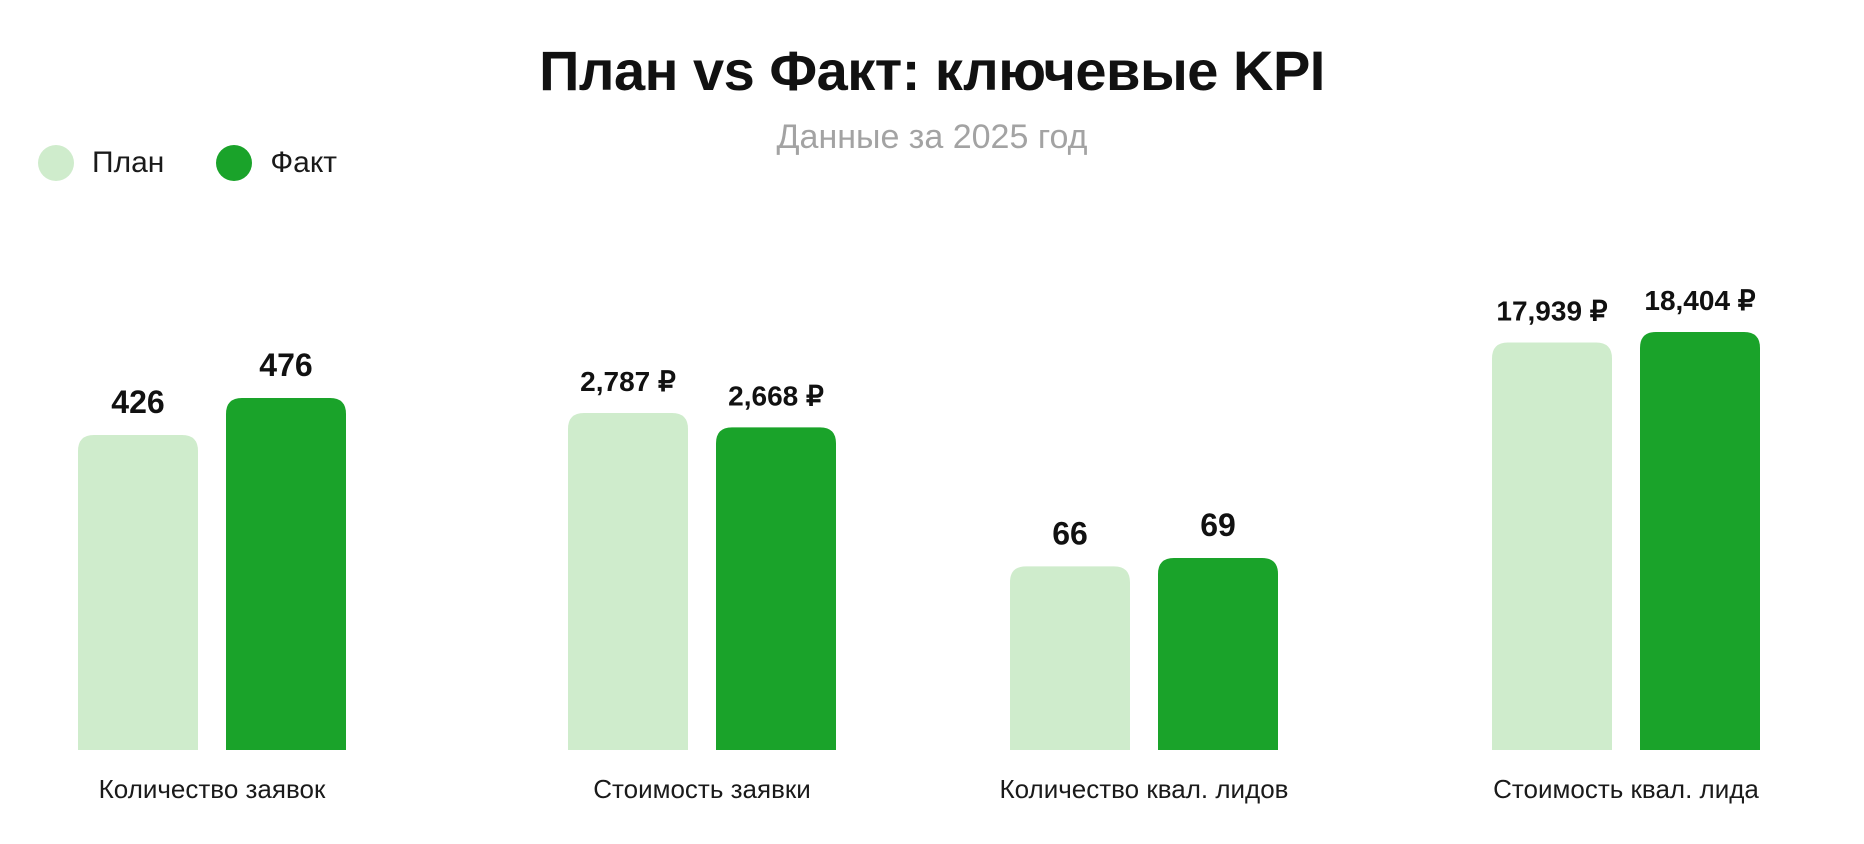 This screenshot has height=844, width=1864. What do you see at coordinates (776, 395) in the screenshot?
I see `value-label-fact-1: 2,668 ₽` at bounding box center [776, 395].